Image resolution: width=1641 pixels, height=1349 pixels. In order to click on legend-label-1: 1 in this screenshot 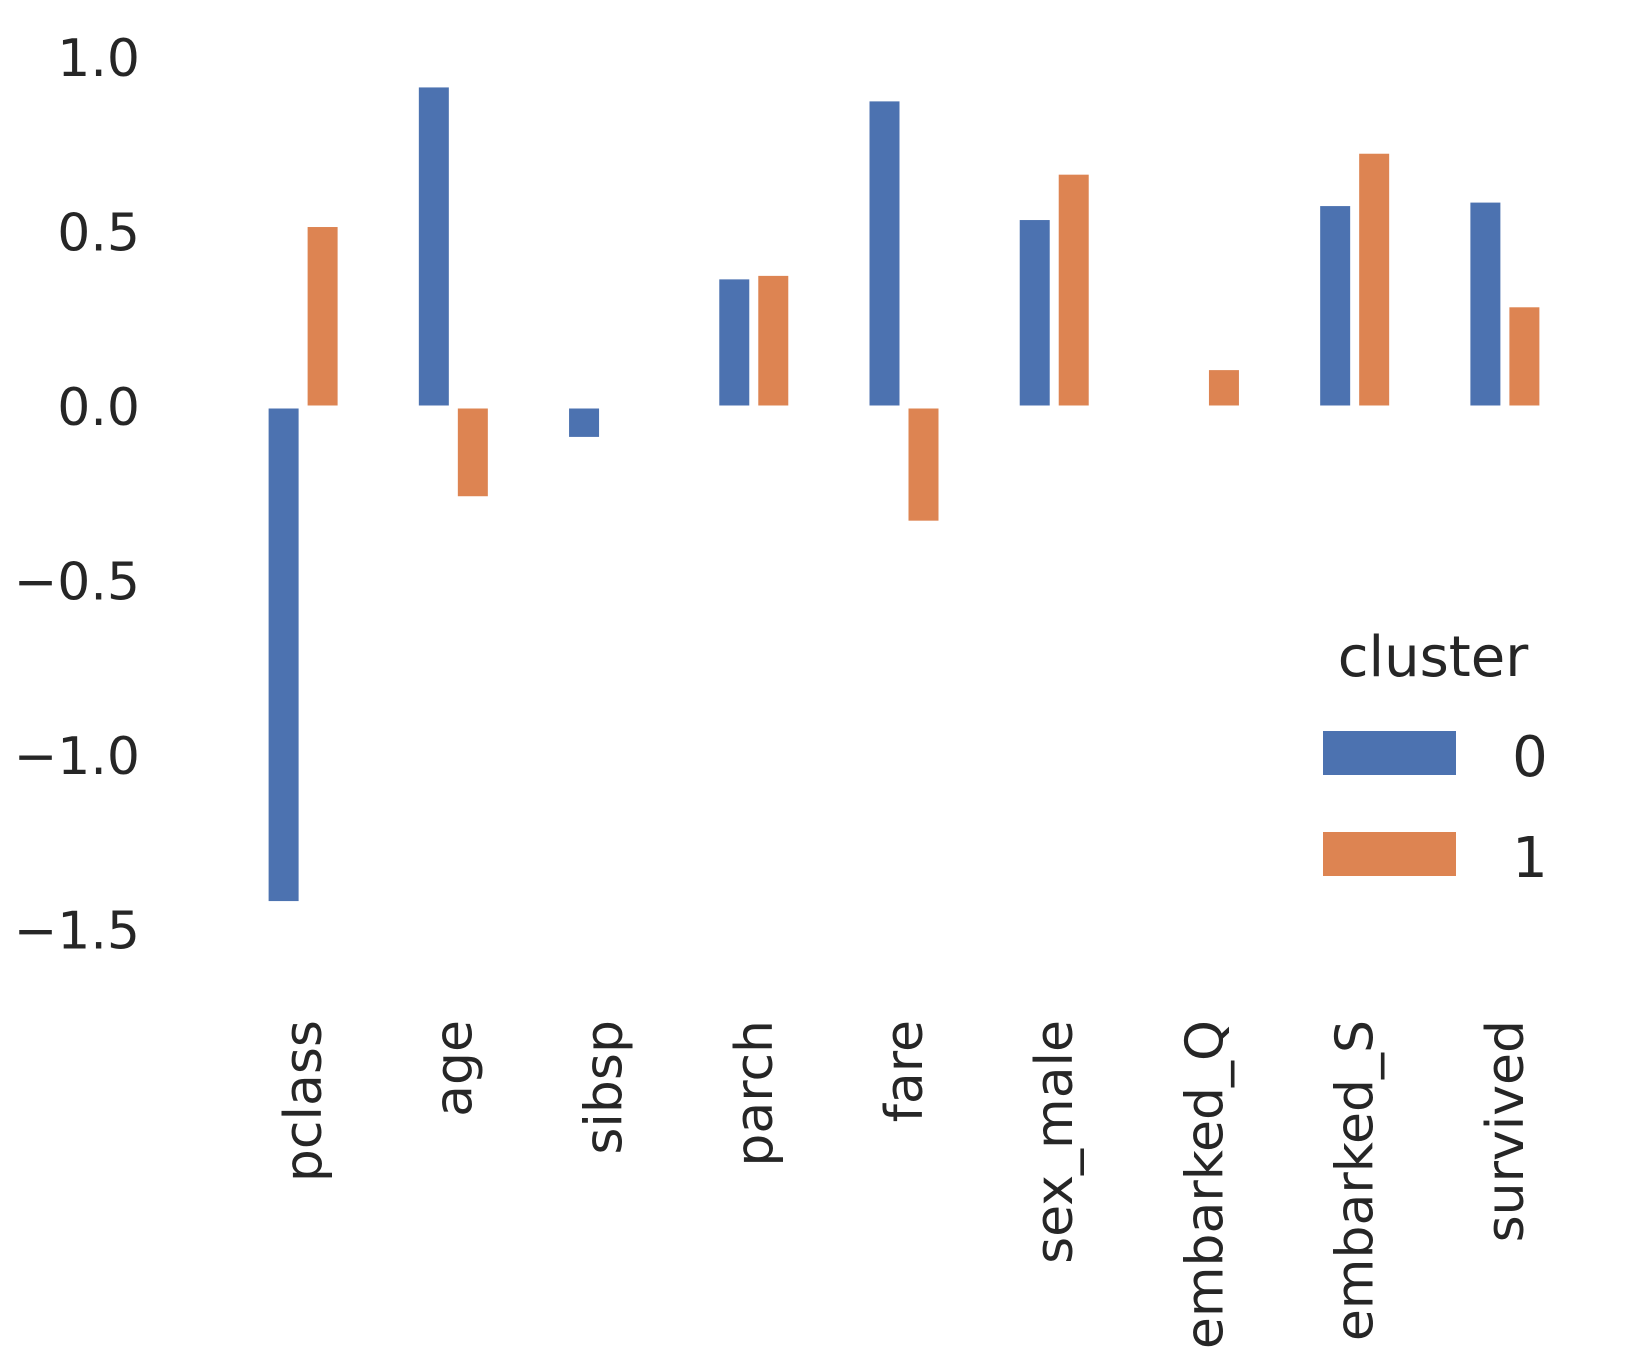, I will do `click(1530, 858)`.